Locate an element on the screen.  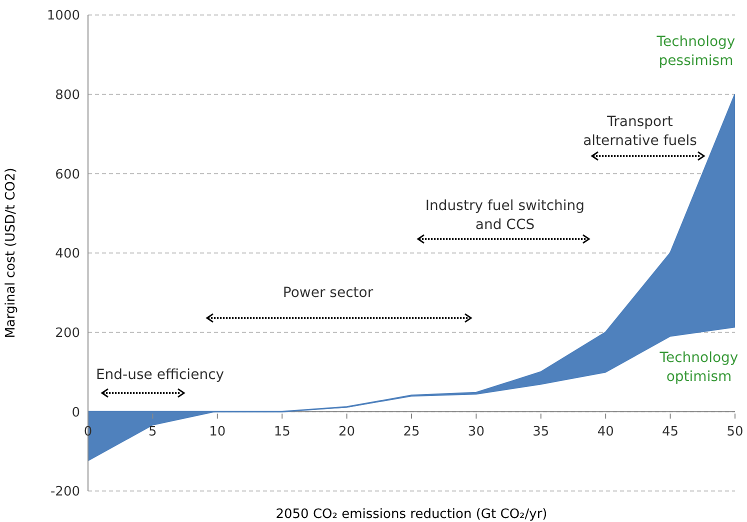
x-tick-label: 20 is located at coordinates (347, 432).